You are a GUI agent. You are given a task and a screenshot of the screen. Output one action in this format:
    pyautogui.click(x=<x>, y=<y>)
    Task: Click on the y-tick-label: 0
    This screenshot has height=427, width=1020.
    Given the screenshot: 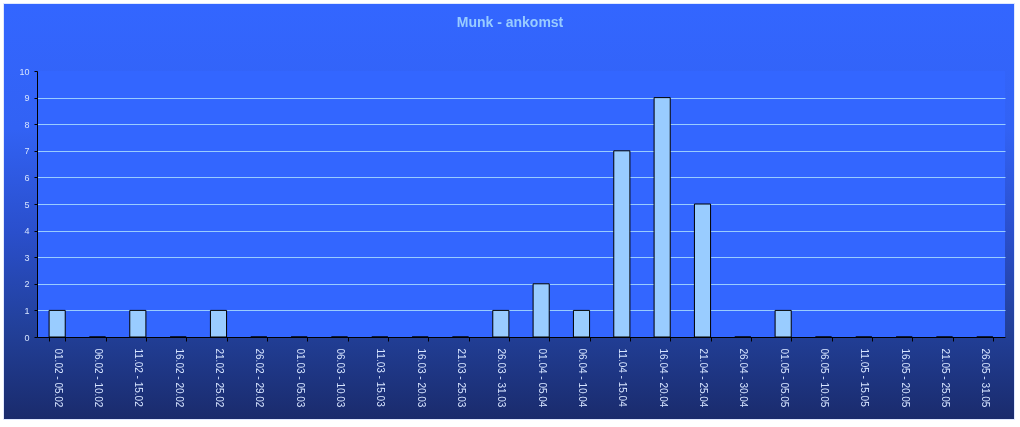 What is the action you would take?
    pyautogui.click(x=27, y=337)
    